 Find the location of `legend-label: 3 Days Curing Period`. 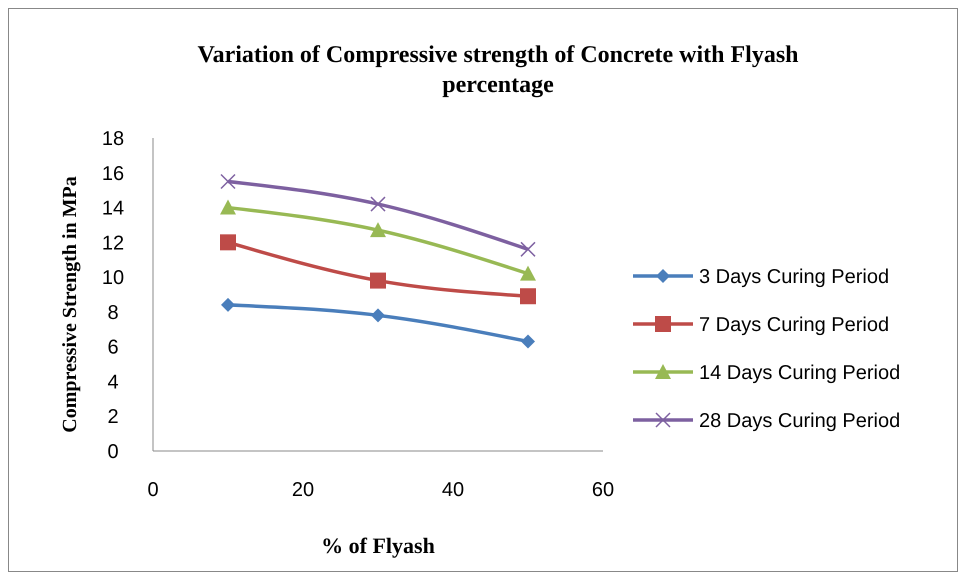

legend-label: 3 Days Curing Period is located at coordinates (794, 277).